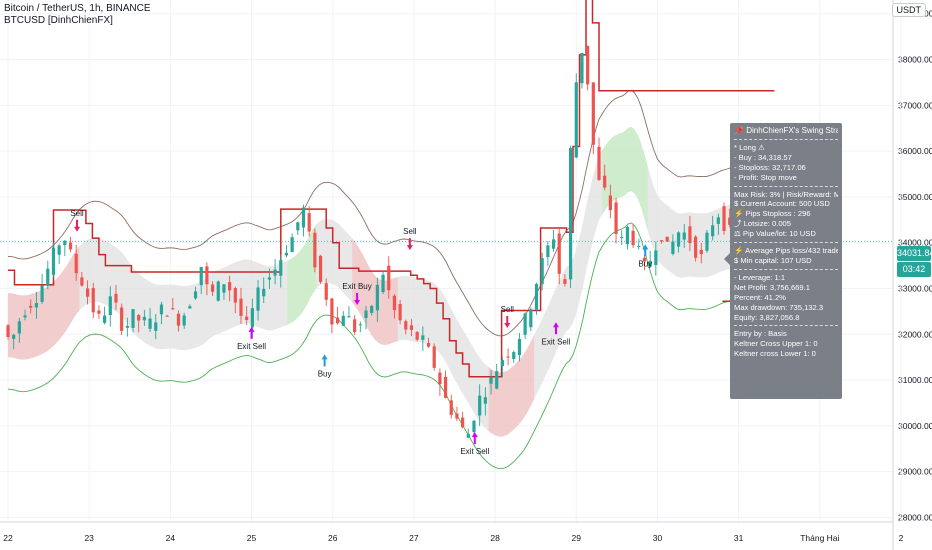  Describe the element at coordinates (915, 197) in the screenshot. I see `y-tick-label: 35000.00` at that location.